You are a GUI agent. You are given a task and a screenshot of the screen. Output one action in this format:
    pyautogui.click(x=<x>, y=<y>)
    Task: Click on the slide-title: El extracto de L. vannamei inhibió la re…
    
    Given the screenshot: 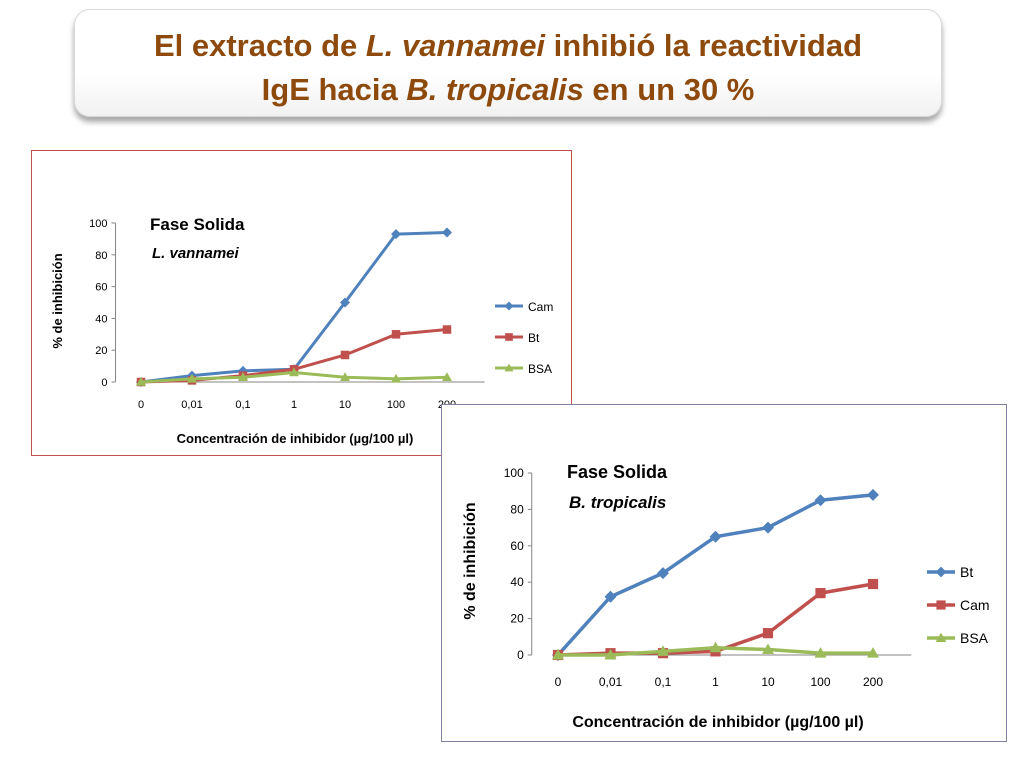 What is the action you would take?
    pyautogui.click(x=508, y=63)
    